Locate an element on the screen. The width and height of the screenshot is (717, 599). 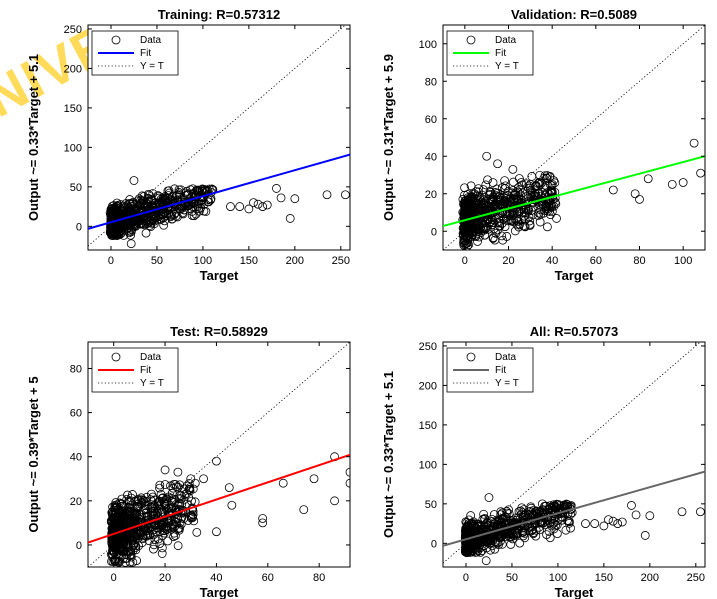
y-tick-label: 250 is located at coordinates (428, 347).